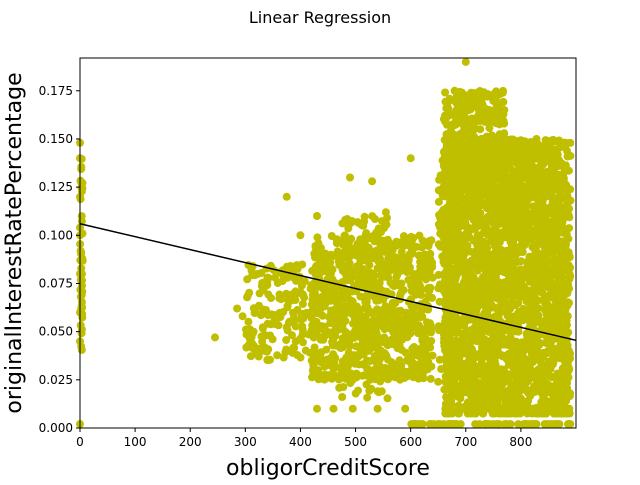  I want to click on y-tick-label: 0.100, so click(56, 235).